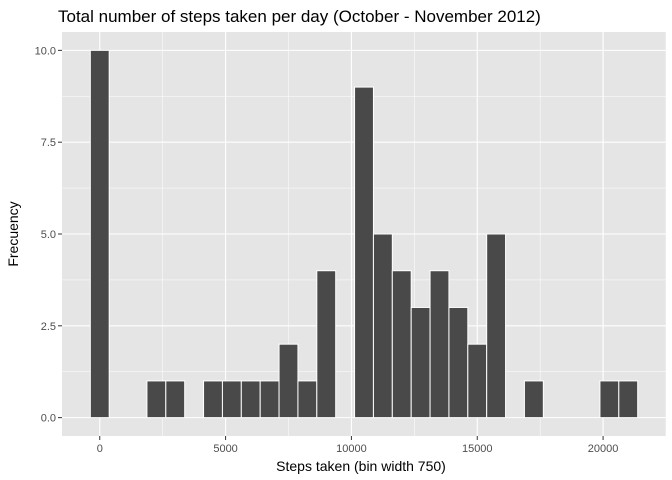 The width and height of the screenshot is (672, 480). Describe the element at coordinates (100, 449) in the screenshot. I see `x-tick-label: 0` at that location.